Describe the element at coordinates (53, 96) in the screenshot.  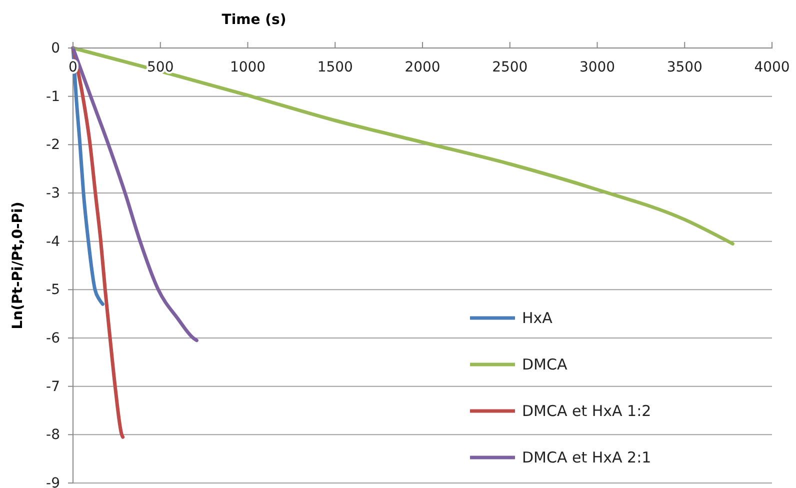
I see `y-tick-label: -1` at that location.